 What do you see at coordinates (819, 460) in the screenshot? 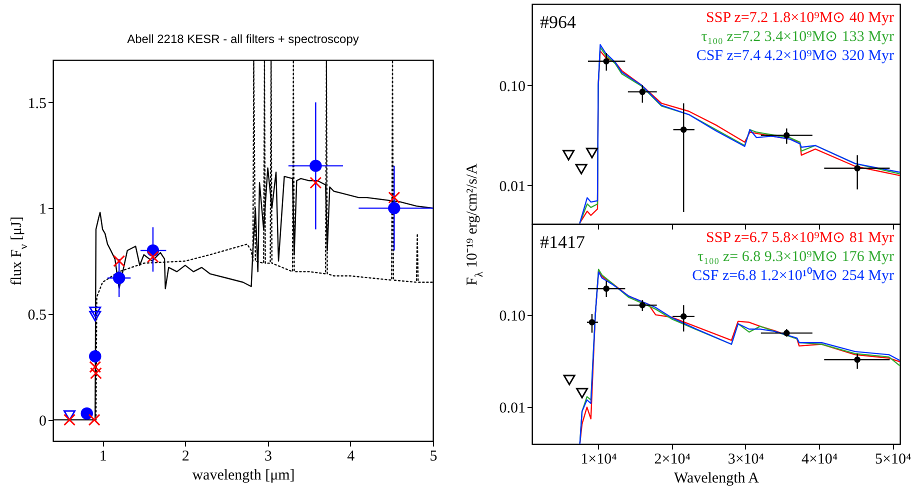
I see `x-tick-label: 4×10⁴` at bounding box center [819, 460].